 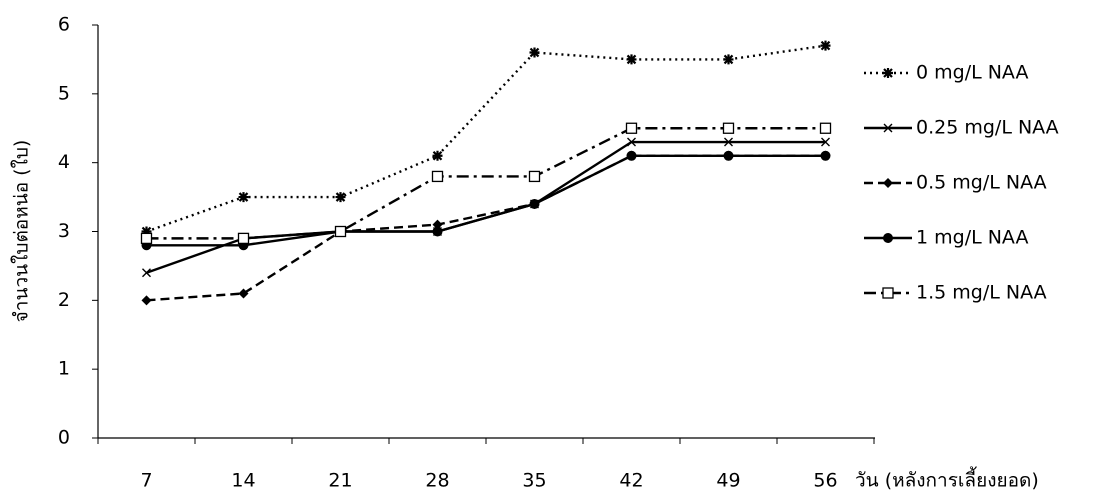 I want to click on x-tick-label: 7, so click(x=146, y=481).